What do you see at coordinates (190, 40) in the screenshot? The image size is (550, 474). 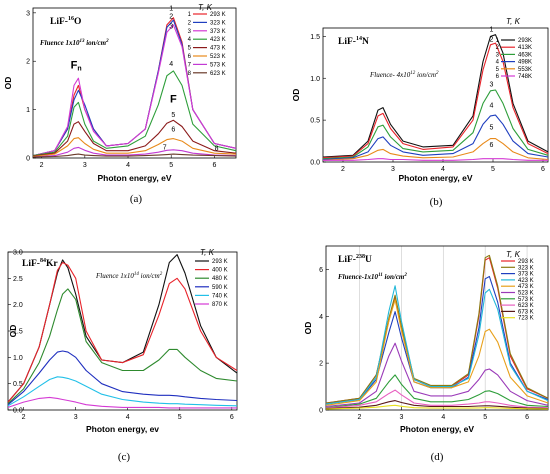 I see `legend-index: 4` at bounding box center [190, 40].